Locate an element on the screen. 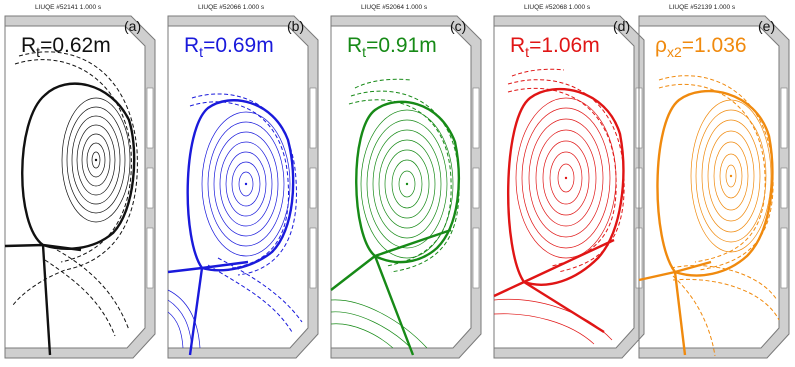 The height and width of the screenshot is (367, 795). panel-header: LIUQE #52141 1.000 s is located at coordinates (68, 7).